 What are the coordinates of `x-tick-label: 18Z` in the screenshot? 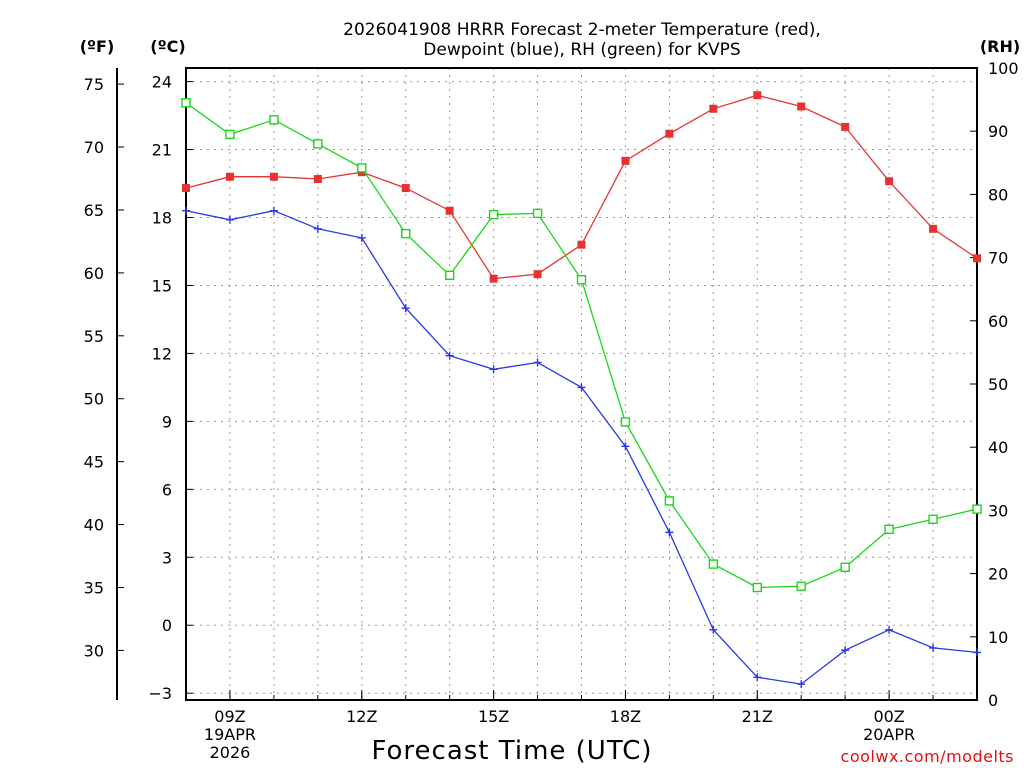 It's located at (625, 716).